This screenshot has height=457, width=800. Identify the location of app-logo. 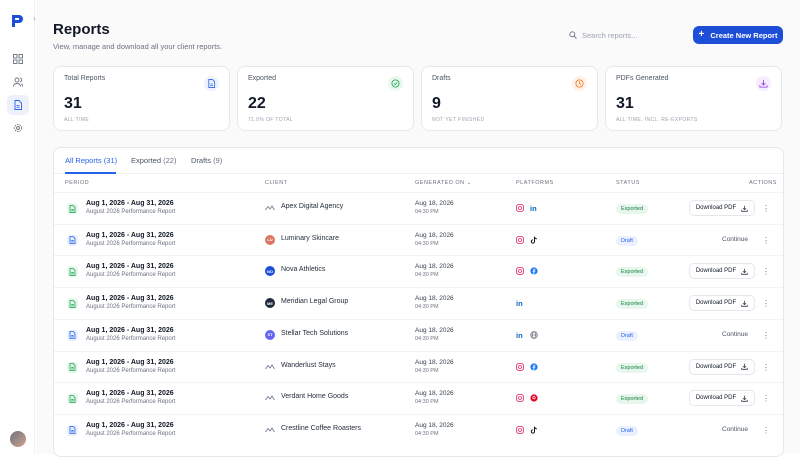
(17, 21).